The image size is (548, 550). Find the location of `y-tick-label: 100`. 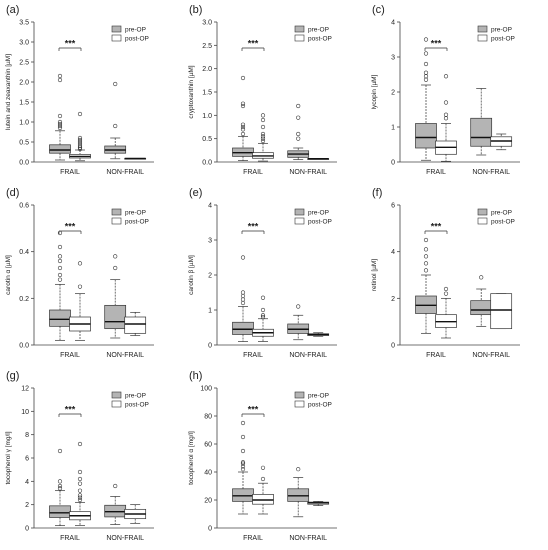

y-tick-label: 100 is located at coordinates (206, 389).